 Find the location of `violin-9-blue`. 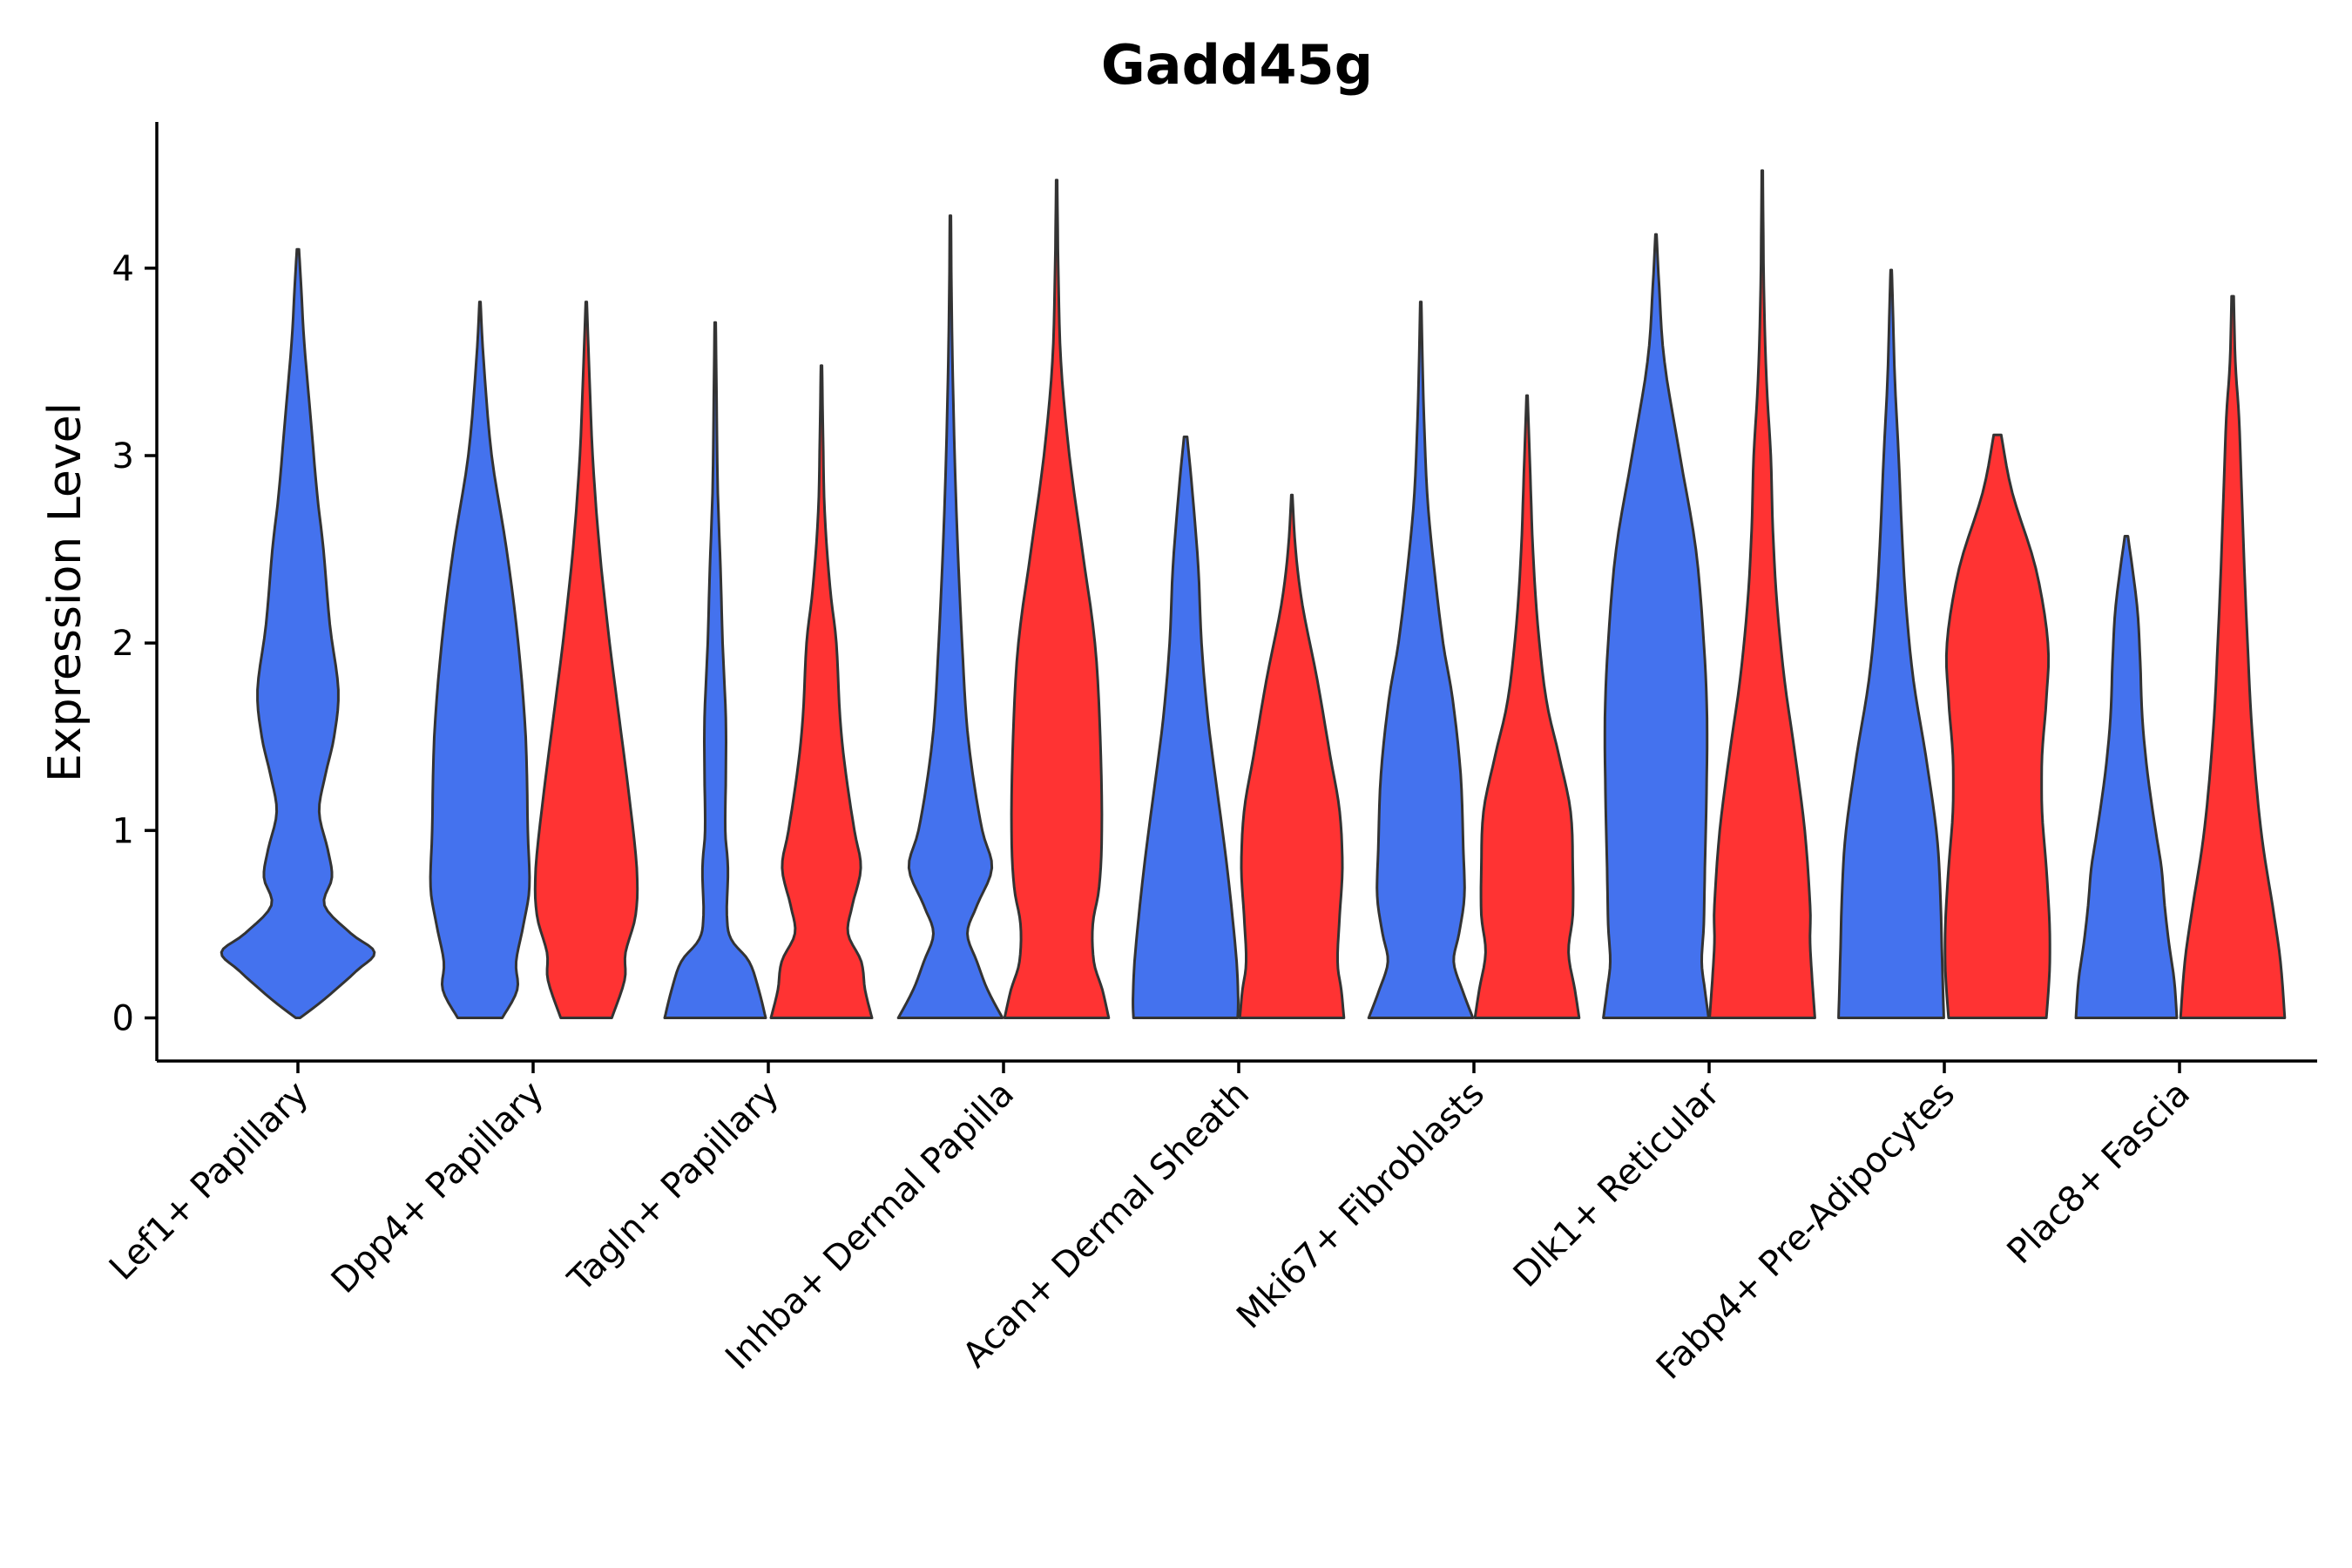

violin-9-blue is located at coordinates (2126, 777).